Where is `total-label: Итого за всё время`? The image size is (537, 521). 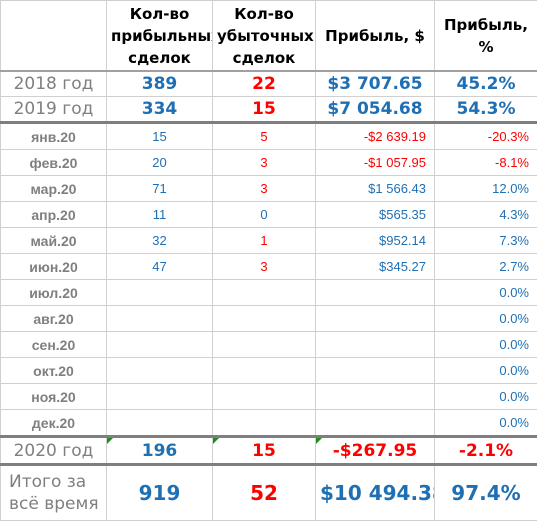 total-label: Итого за всё время is located at coordinates (54, 493).